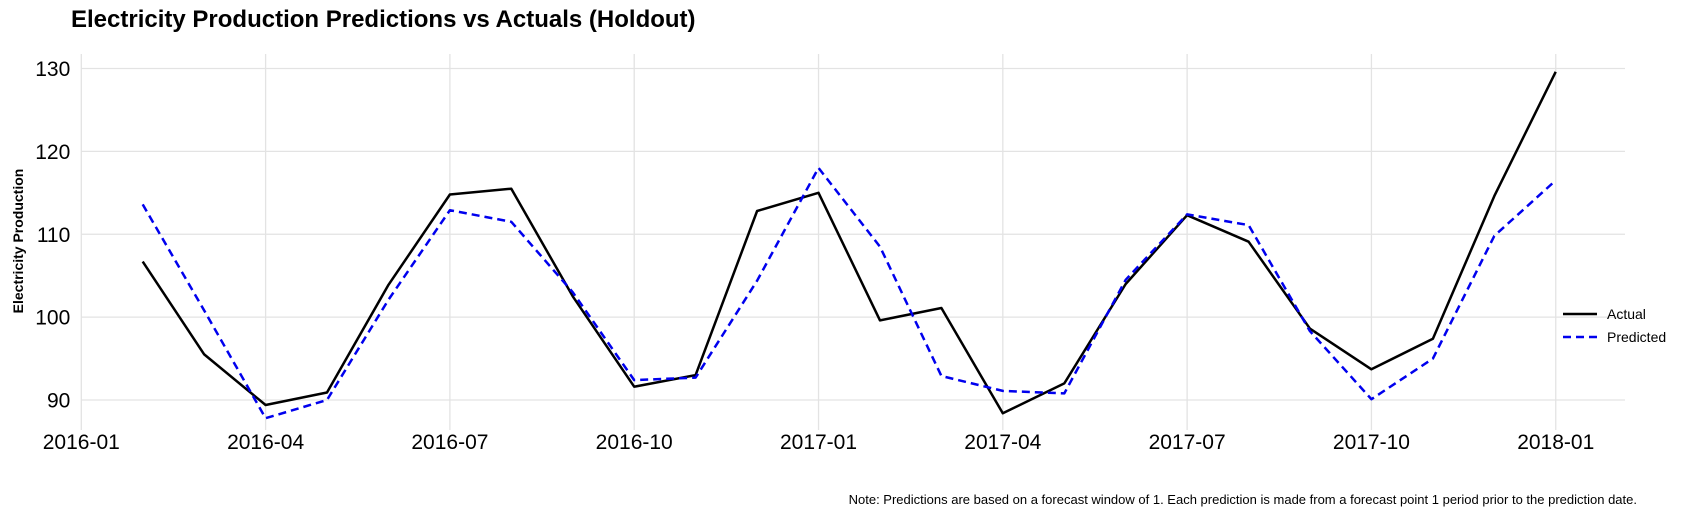  I want to click on y-tick-label: 110, so click(53, 235).